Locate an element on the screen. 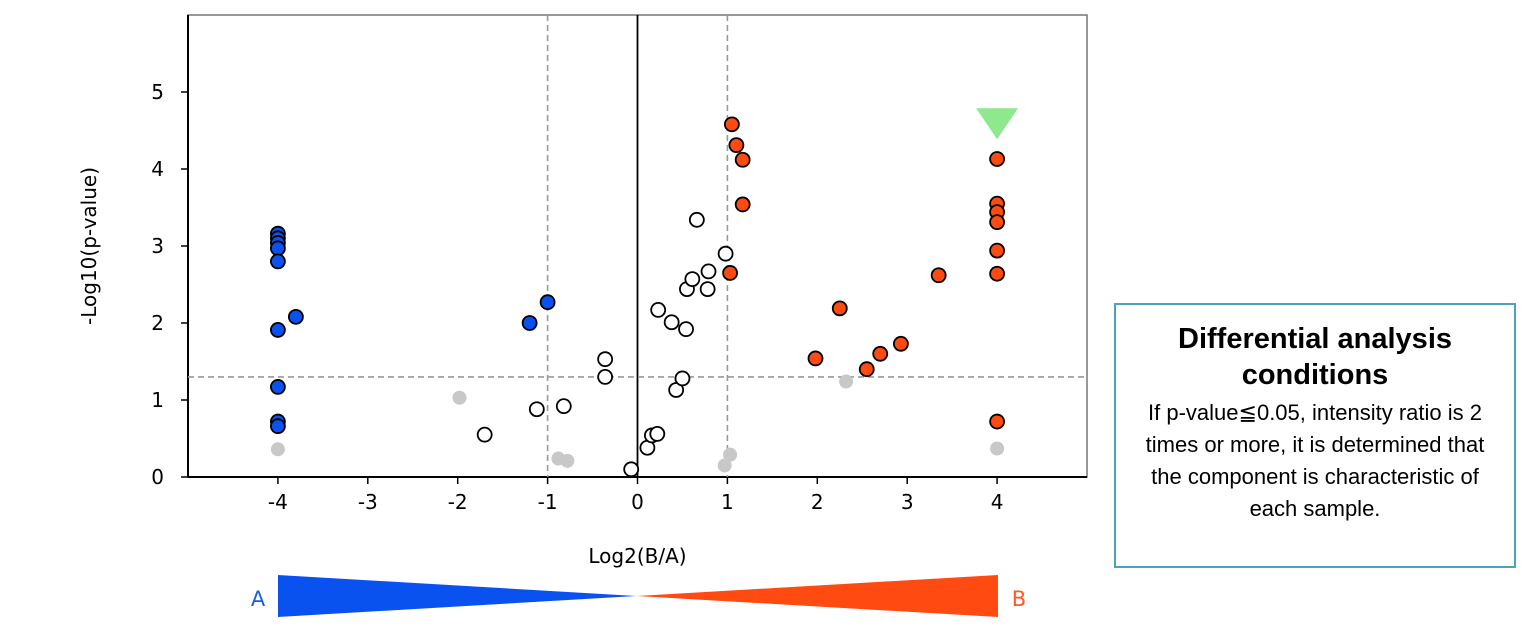  wedge-a is located at coordinates (457, 596).